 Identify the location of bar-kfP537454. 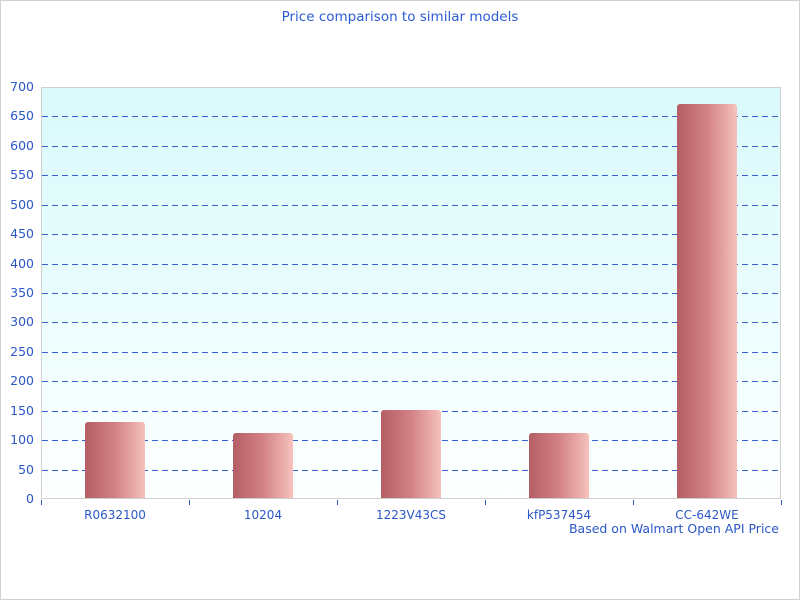
(559, 465).